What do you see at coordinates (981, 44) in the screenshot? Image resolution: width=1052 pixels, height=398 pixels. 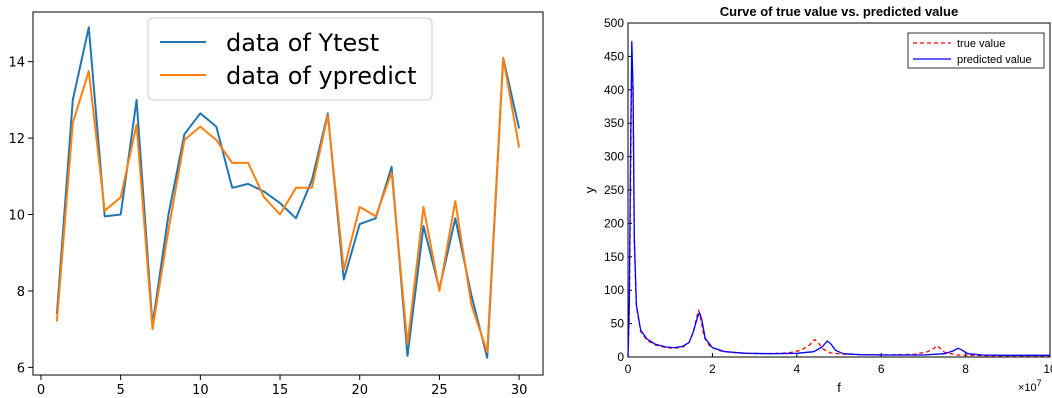 I see `legend-label-true-value: true value` at bounding box center [981, 44].